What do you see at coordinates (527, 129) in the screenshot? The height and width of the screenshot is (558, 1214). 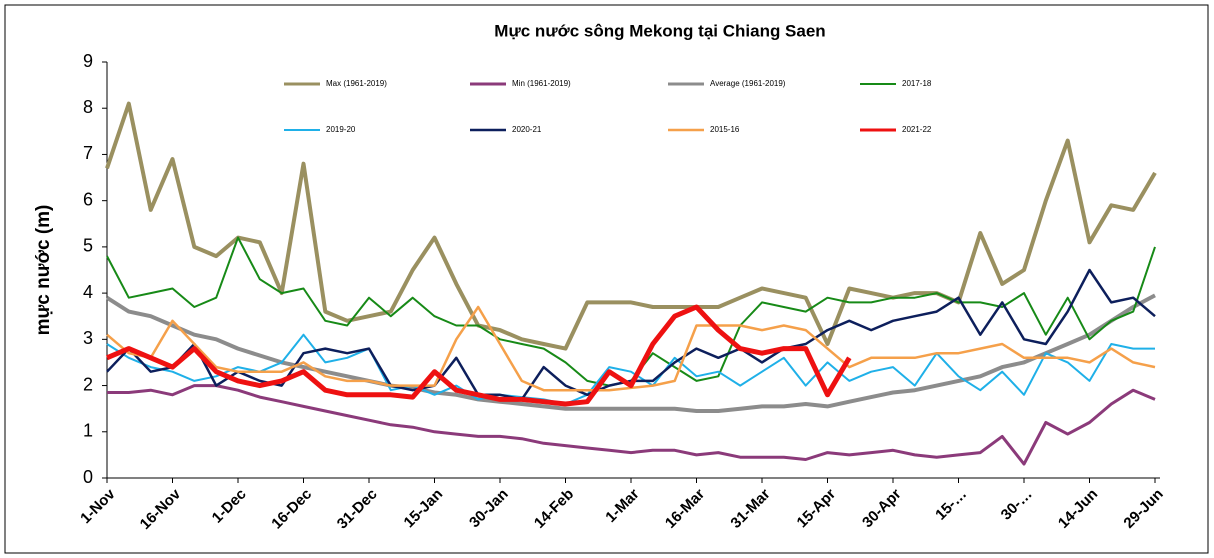 I see `legend-label: 2020-21` at bounding box center [527, 129].